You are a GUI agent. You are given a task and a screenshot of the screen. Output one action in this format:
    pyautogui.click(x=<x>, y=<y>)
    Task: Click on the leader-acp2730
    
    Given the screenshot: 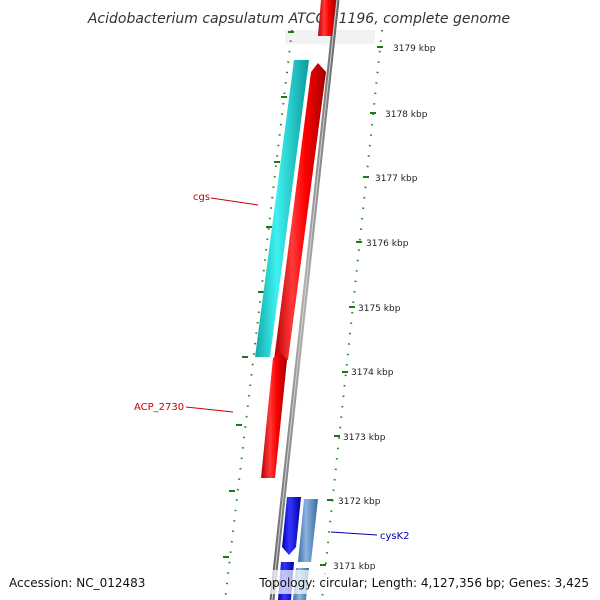 What is the action you would take?
    pyautogui.click(x=209, y=409)
    